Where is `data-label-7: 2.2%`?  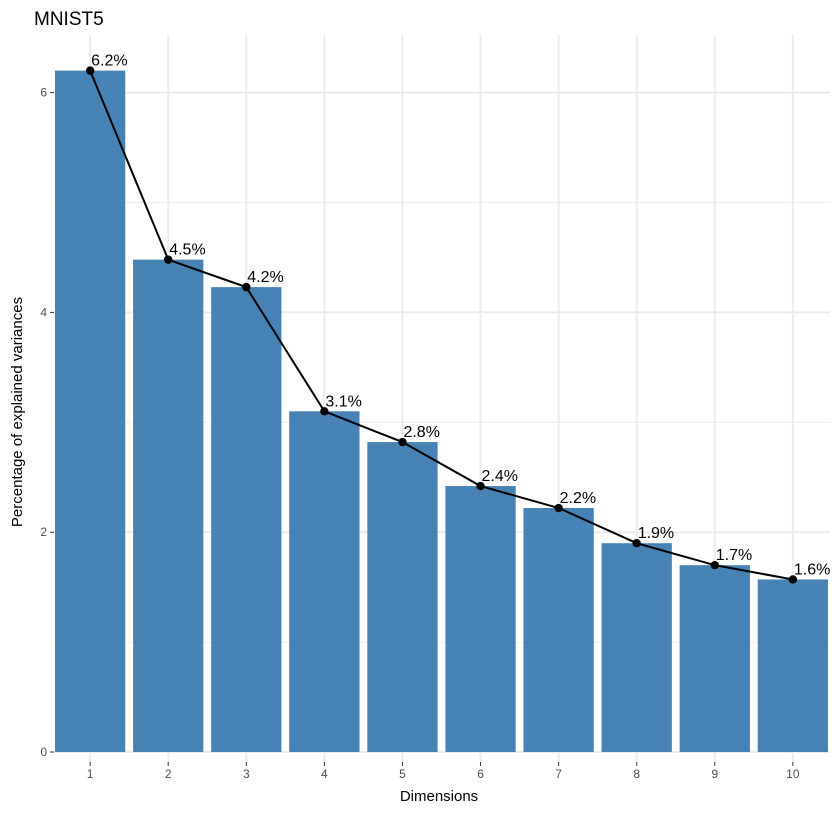 data-label-7: 2.2% is located at coordinates (578, 498).